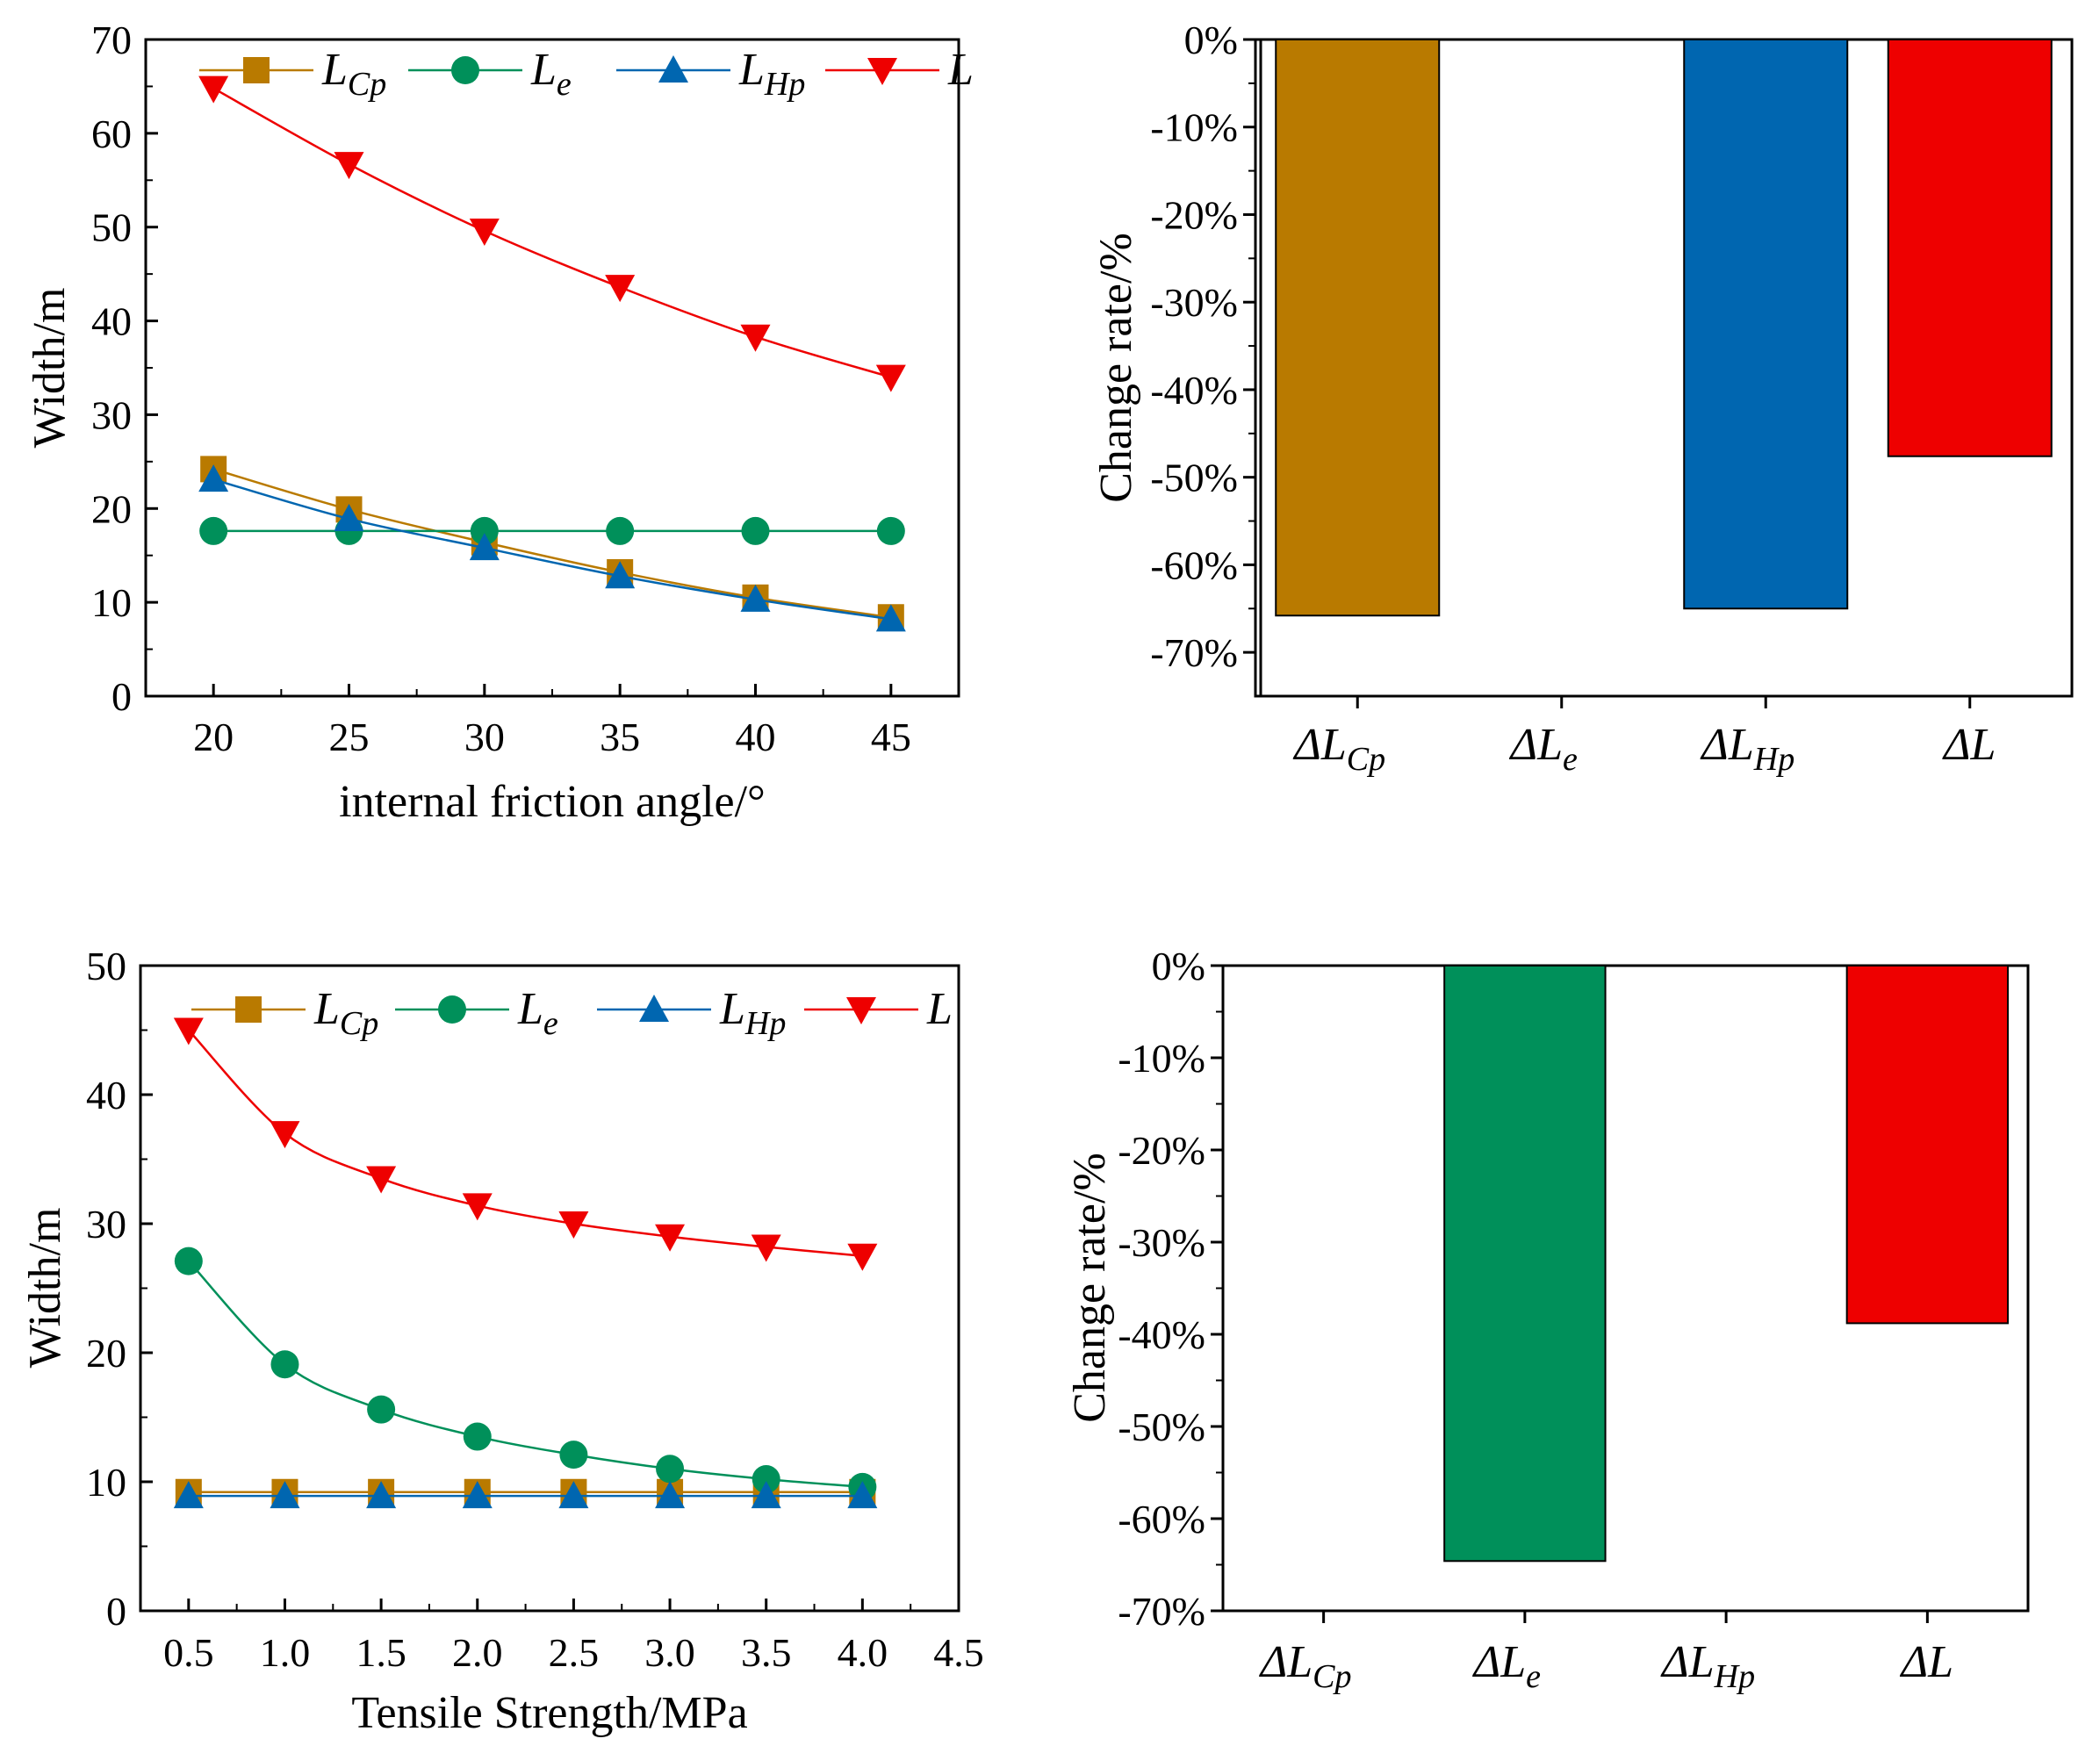 The height and width of the screenshot is (1746, 2100). Describe the element at coordinates (766, 1652) in the screenshot. I see `x-tick-label: 3.5` at that location.